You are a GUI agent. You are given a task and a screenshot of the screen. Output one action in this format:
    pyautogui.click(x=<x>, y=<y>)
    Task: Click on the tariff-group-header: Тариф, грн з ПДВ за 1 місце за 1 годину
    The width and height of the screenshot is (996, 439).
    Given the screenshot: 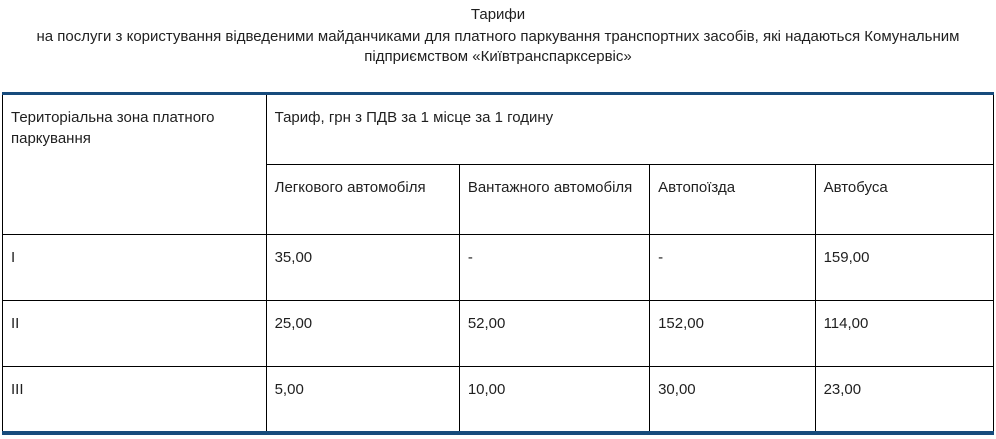 What is the action you would take?
    pyautogui.click(x=630, y=129)
    